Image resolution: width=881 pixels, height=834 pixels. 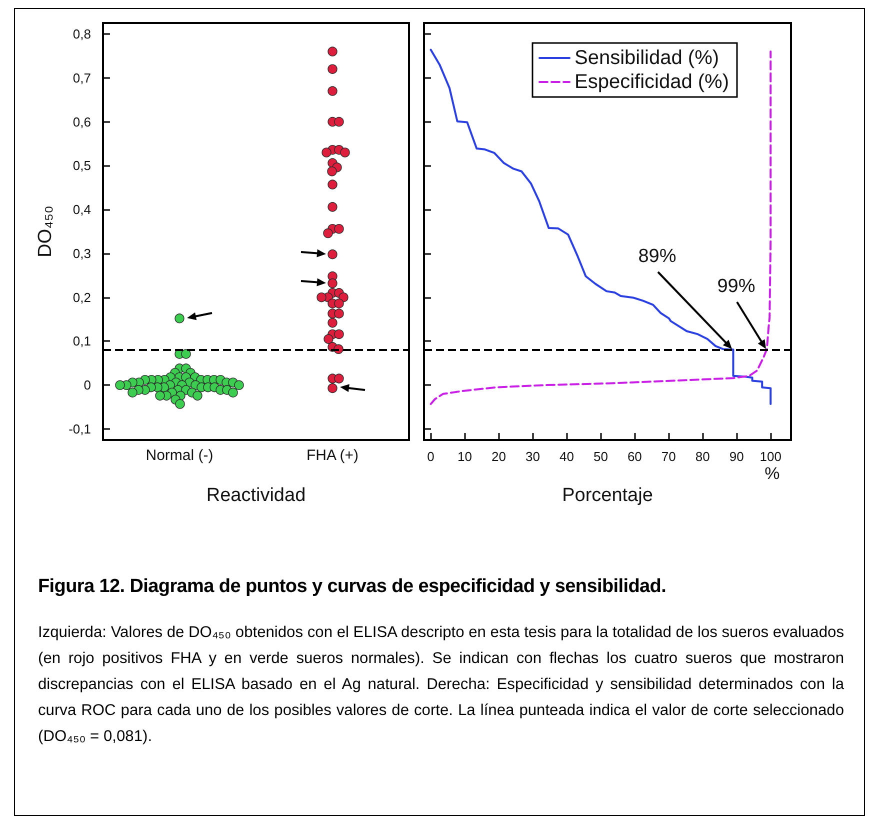 I want to click on legend-label: Especificidad (%), so click(x=652, y=82).